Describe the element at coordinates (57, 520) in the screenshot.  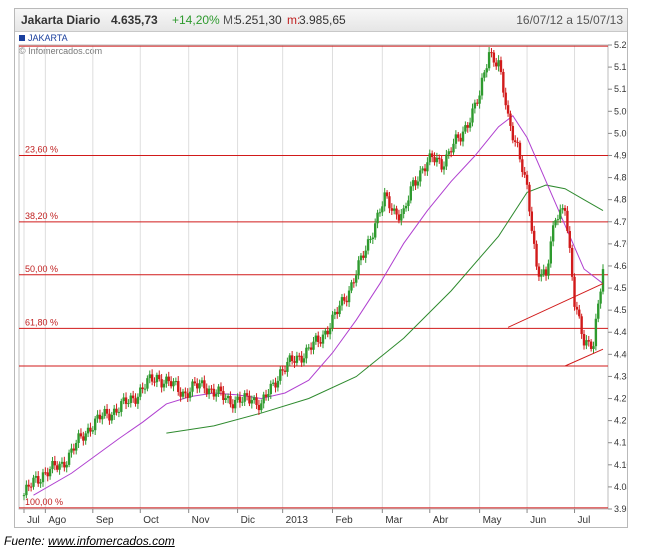
I see `x-tick-label: Ago` at that location.